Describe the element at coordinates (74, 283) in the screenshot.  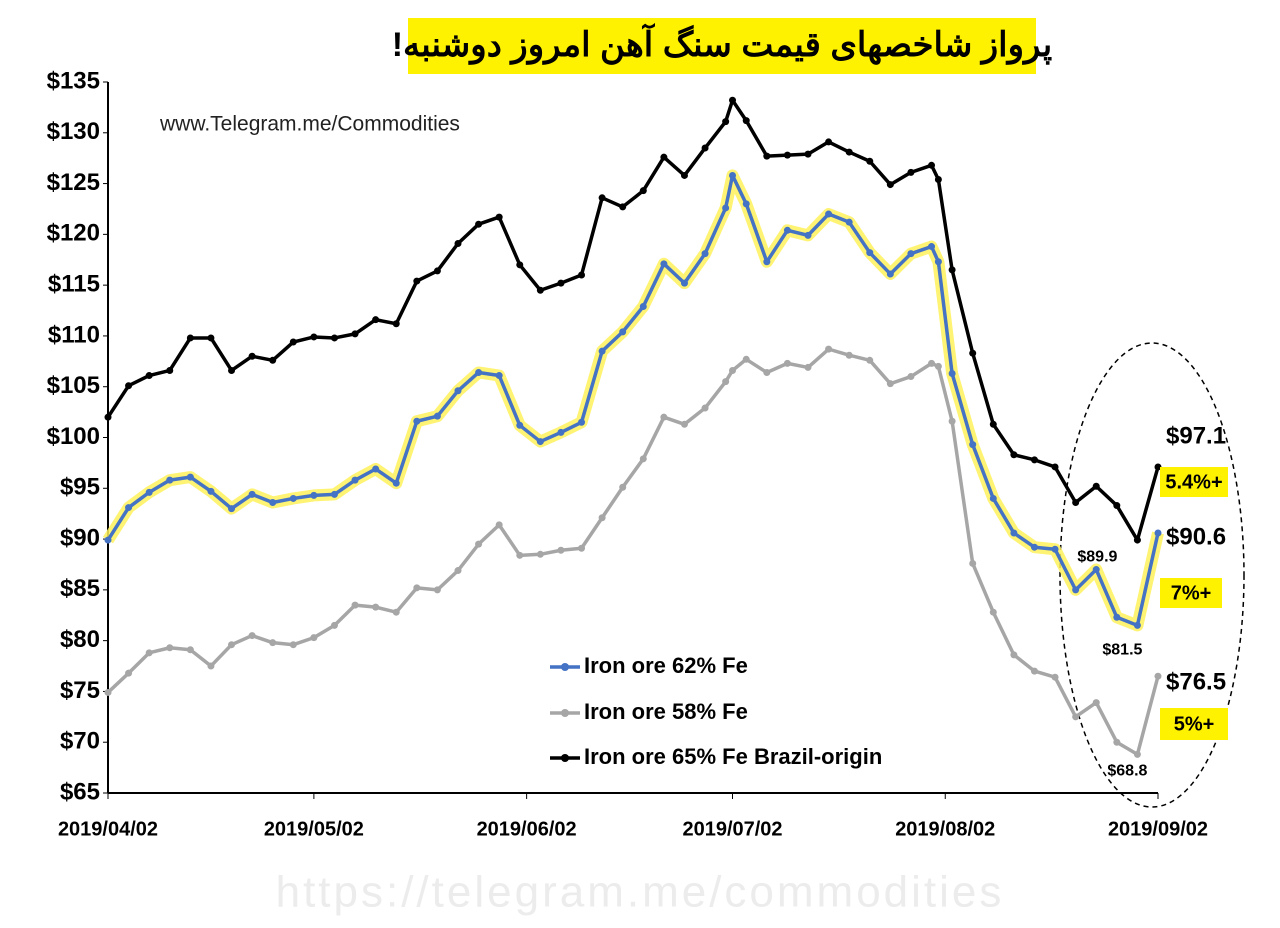
I see `y-tick-label: $115` at that location.